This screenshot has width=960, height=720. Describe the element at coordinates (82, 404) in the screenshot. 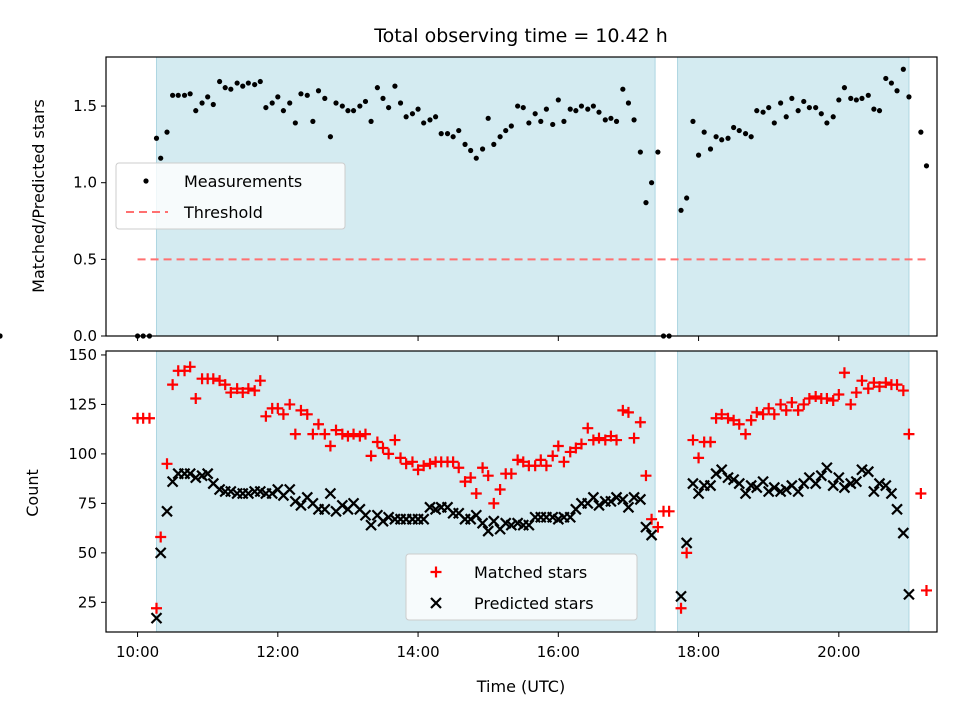

I see `y-tick-label: 125` at that location.